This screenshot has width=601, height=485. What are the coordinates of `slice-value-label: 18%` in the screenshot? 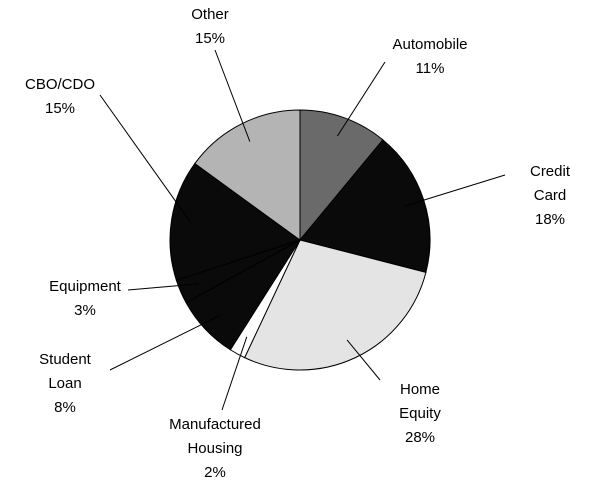 It's located at (550, 219).